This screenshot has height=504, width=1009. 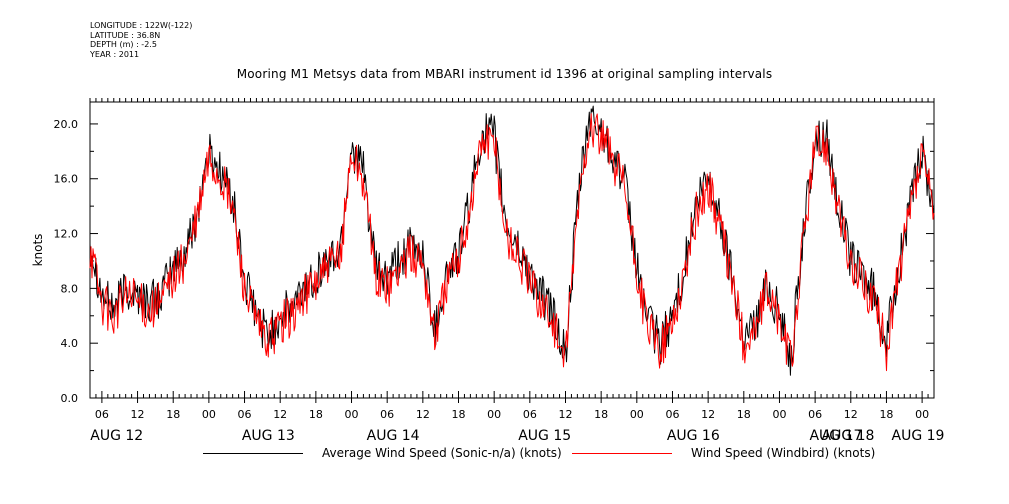 What do you see at coordinates (918, 436) in the screenshot?
I see `x-day-label: AUG 19` at bounding box center [918, 436].